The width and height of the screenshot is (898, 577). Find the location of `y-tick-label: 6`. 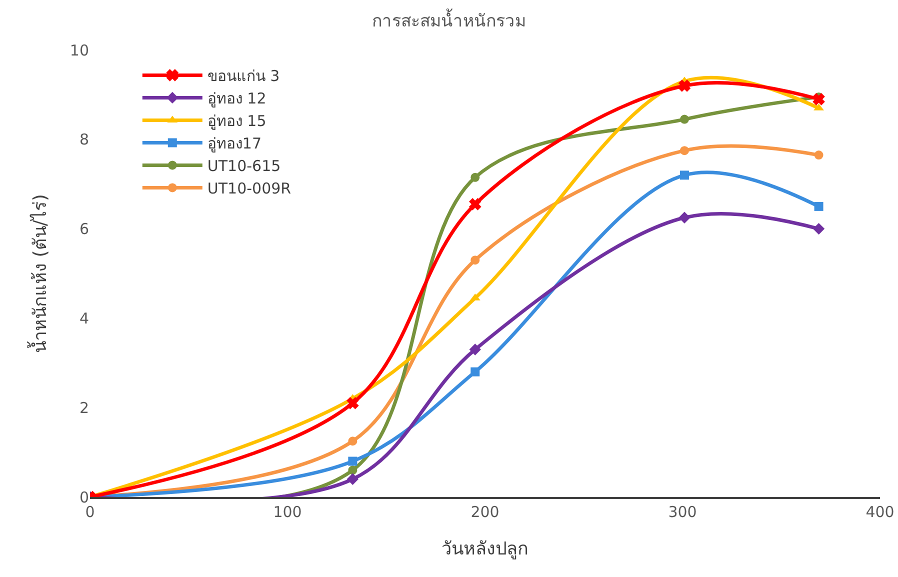

y-tick-label: 6 is located at coordinates (84, 229).